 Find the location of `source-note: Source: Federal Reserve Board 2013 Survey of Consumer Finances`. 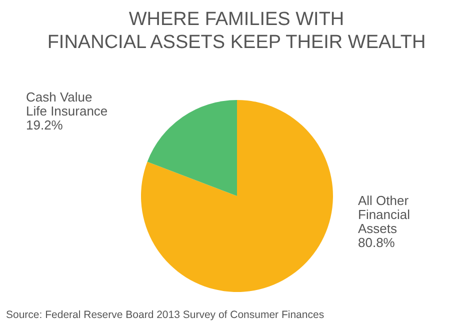

source-note: Source: Federal Reserve Board 2013 Survey of Consumer Finances is located at coordinates (165, 315).